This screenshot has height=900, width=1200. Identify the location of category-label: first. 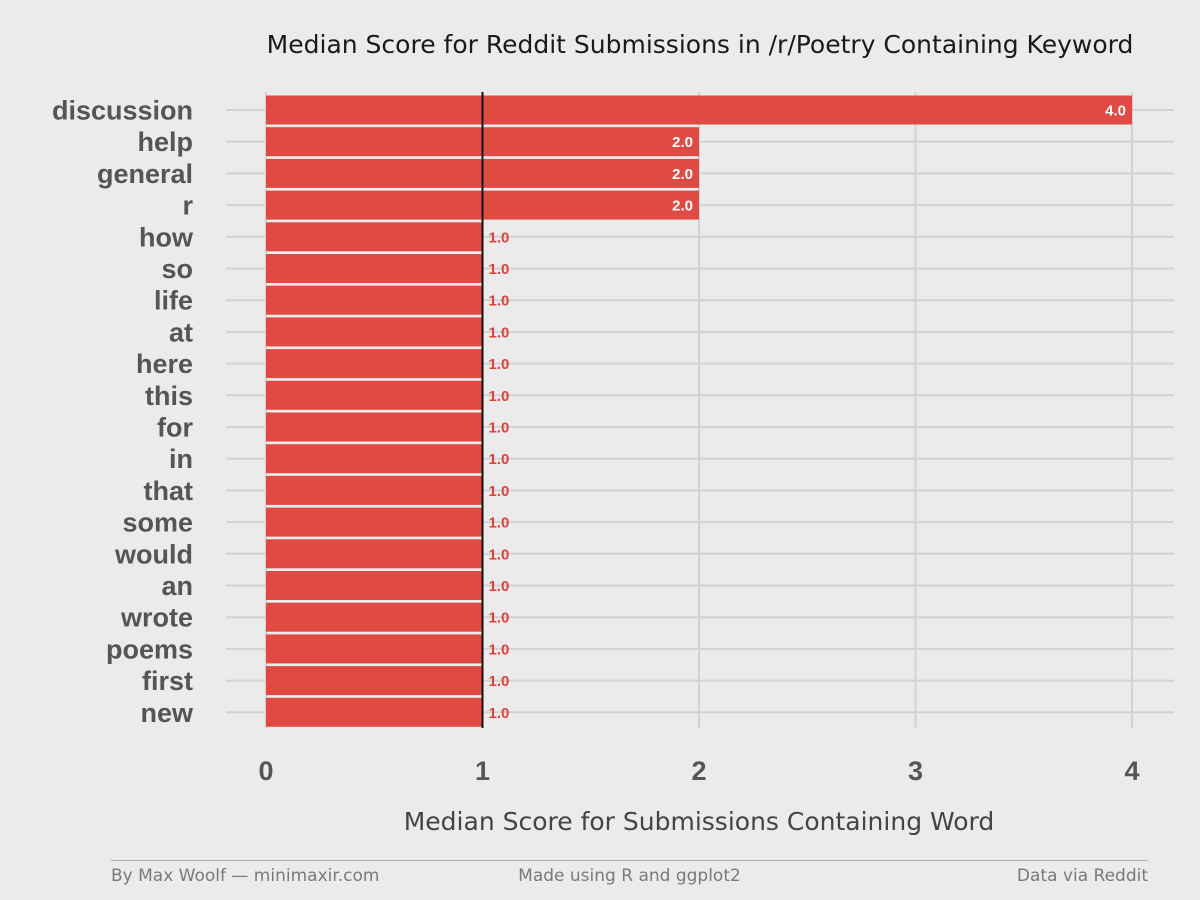
(167, 681).